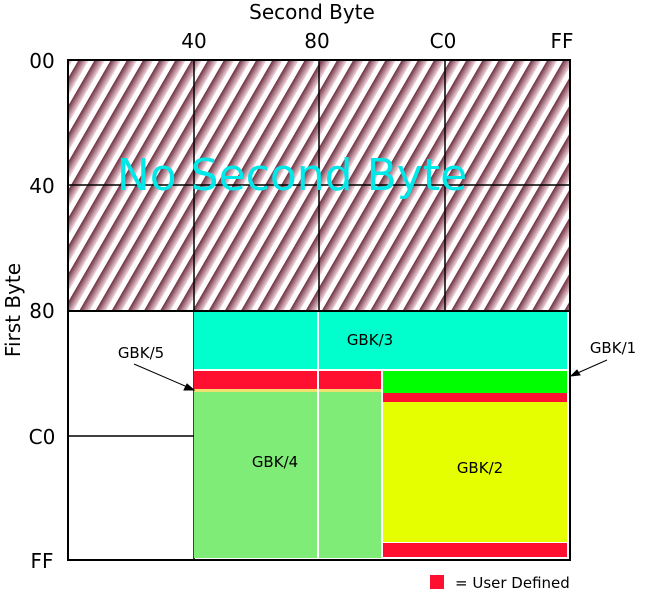 The height and width of the screenshot is (590, 645). I want to click on x-axis-title: Second Byte, so click(312, 12).